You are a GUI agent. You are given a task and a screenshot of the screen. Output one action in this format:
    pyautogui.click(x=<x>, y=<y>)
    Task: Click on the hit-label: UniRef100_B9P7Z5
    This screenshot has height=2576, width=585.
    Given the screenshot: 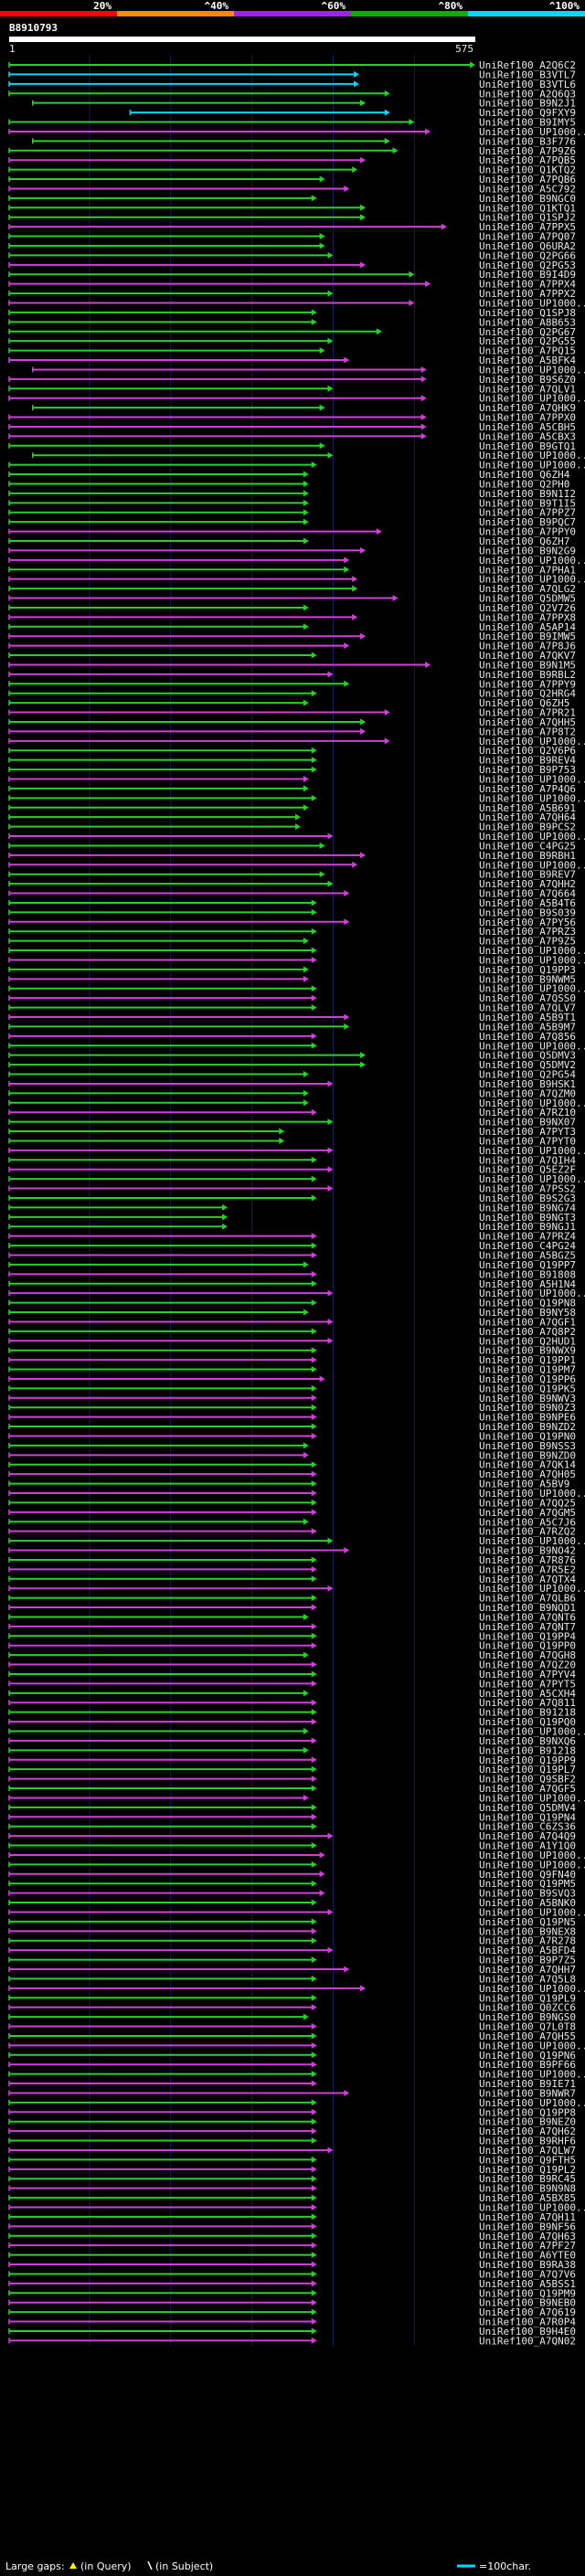 What is the action you would take?
    pyautogui.click(x=528, y=1960)
    